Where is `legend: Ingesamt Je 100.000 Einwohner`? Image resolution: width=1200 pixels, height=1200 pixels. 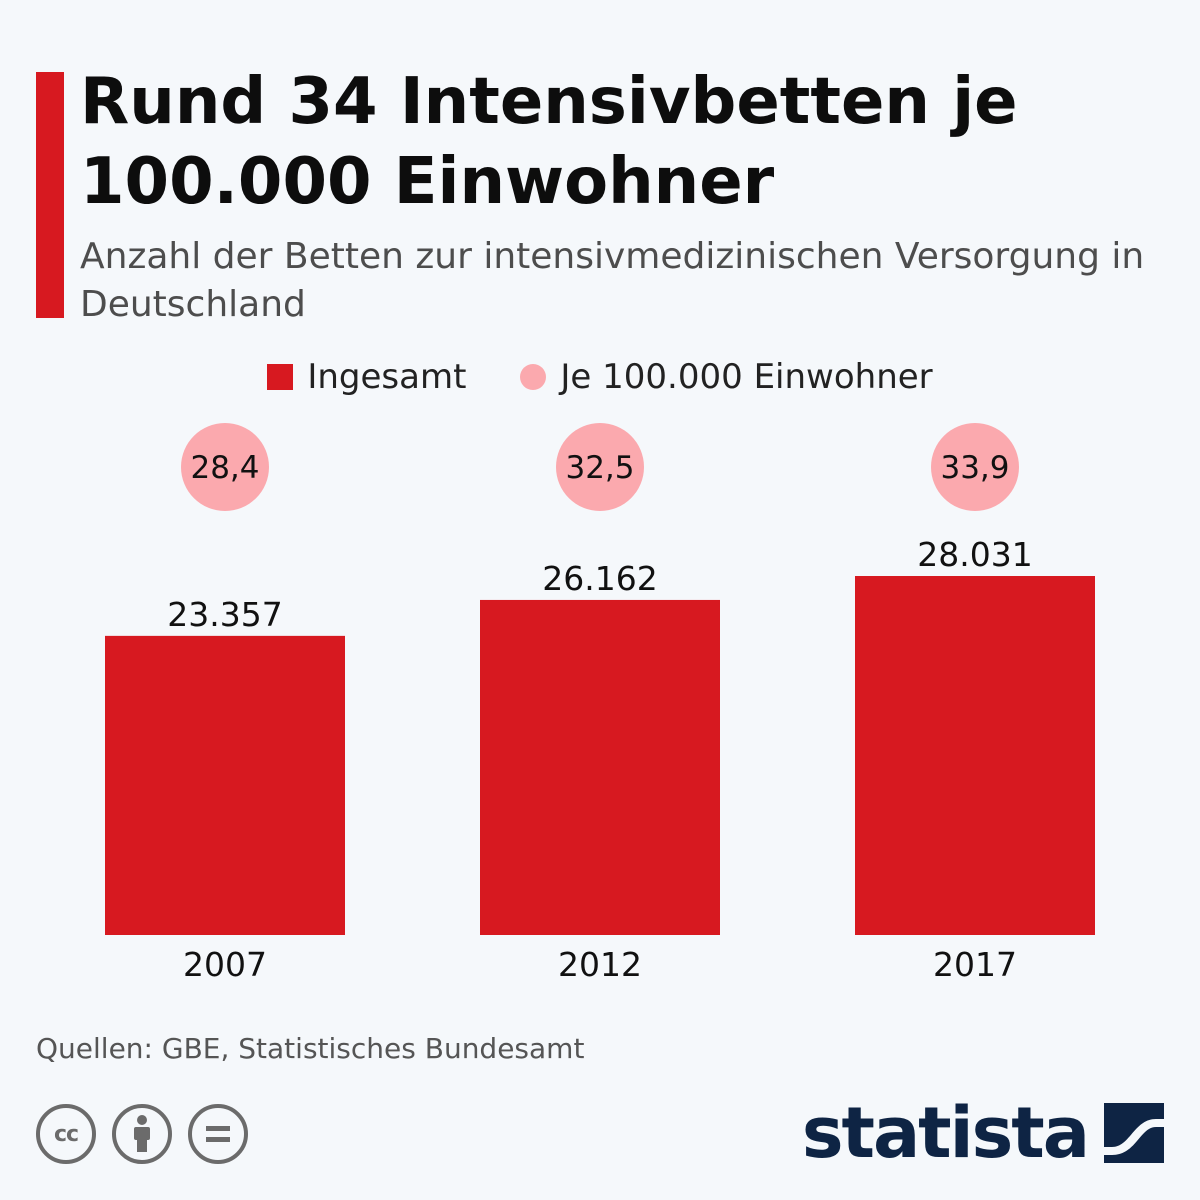 legend: Ingesamt Je 100.000 Einwohner is located at coordinates (600, 377).